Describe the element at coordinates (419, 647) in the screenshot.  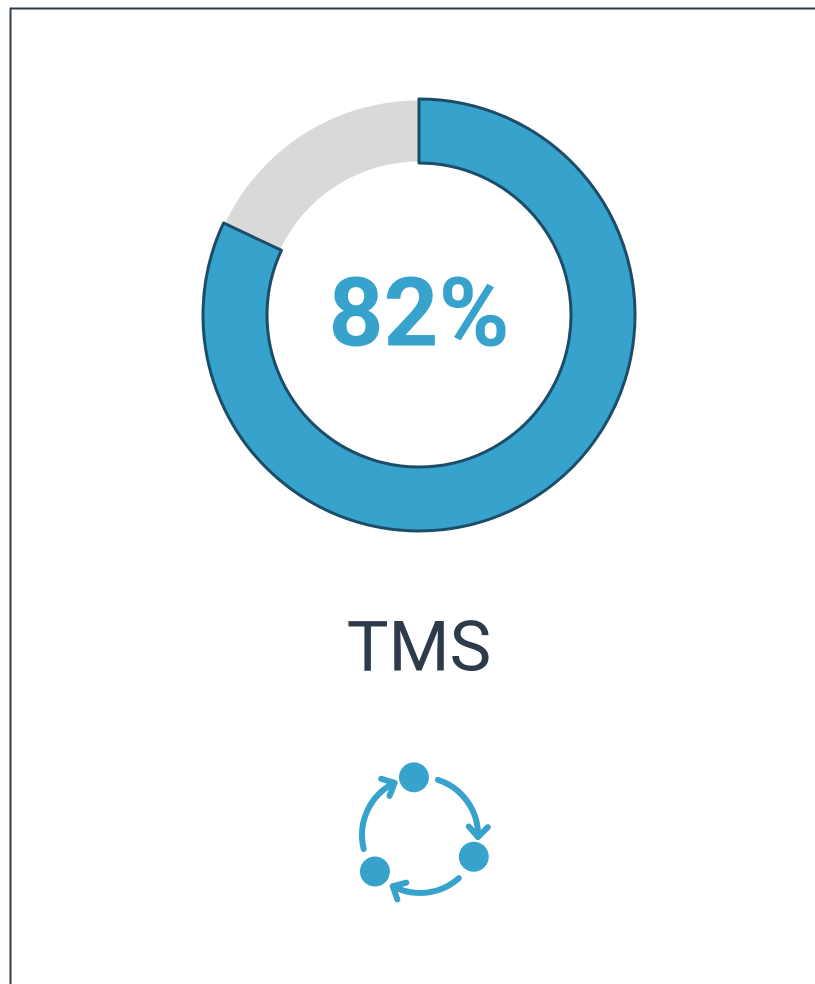
I see `card-title: TMS` at that location.